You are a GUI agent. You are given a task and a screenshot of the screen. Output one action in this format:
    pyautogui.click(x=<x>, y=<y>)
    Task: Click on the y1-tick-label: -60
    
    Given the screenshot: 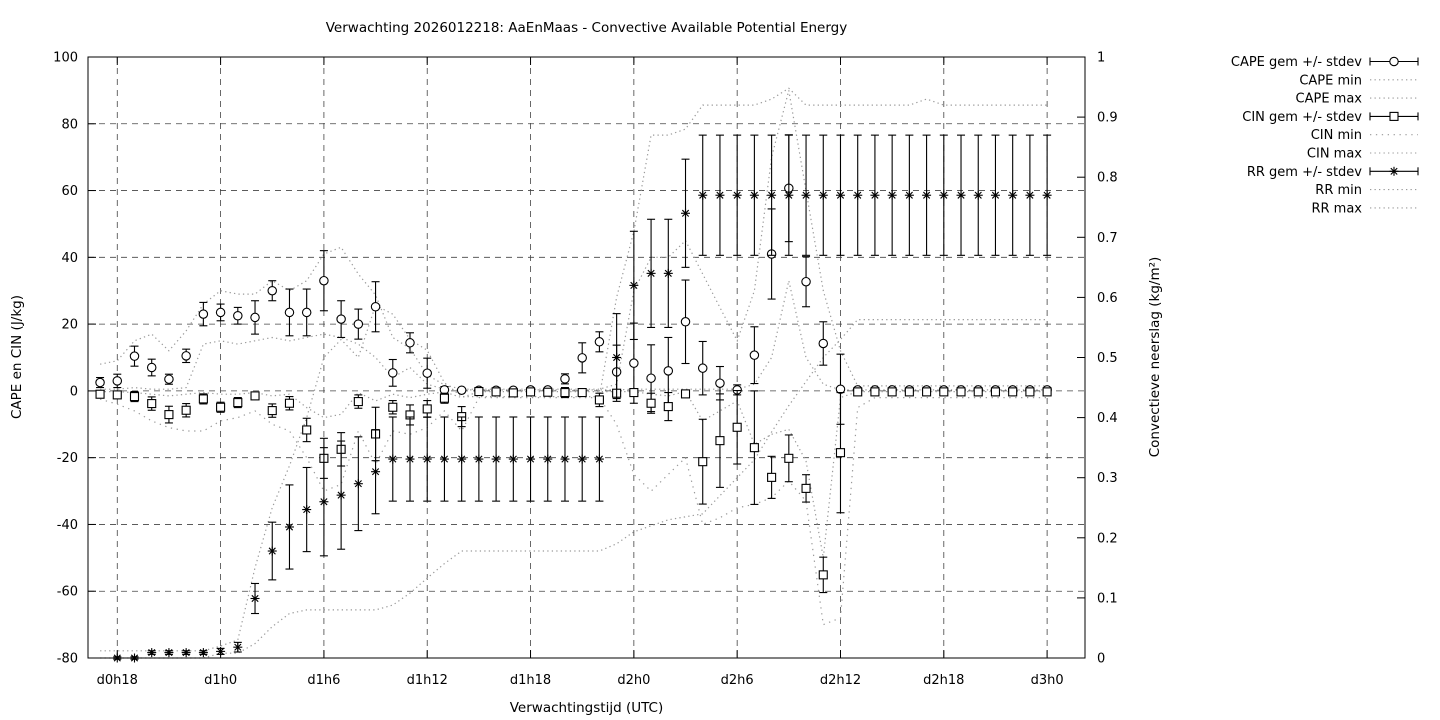 What is the action you would take?
    pyautogui.click(x=67, y=592)
    